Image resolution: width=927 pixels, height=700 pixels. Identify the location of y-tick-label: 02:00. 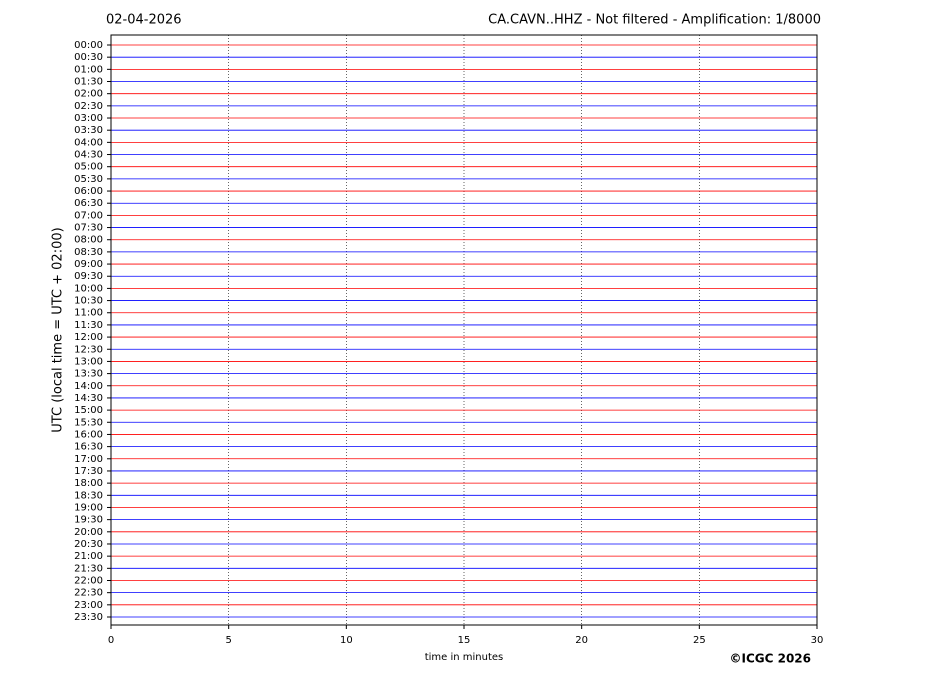
(88, 94).